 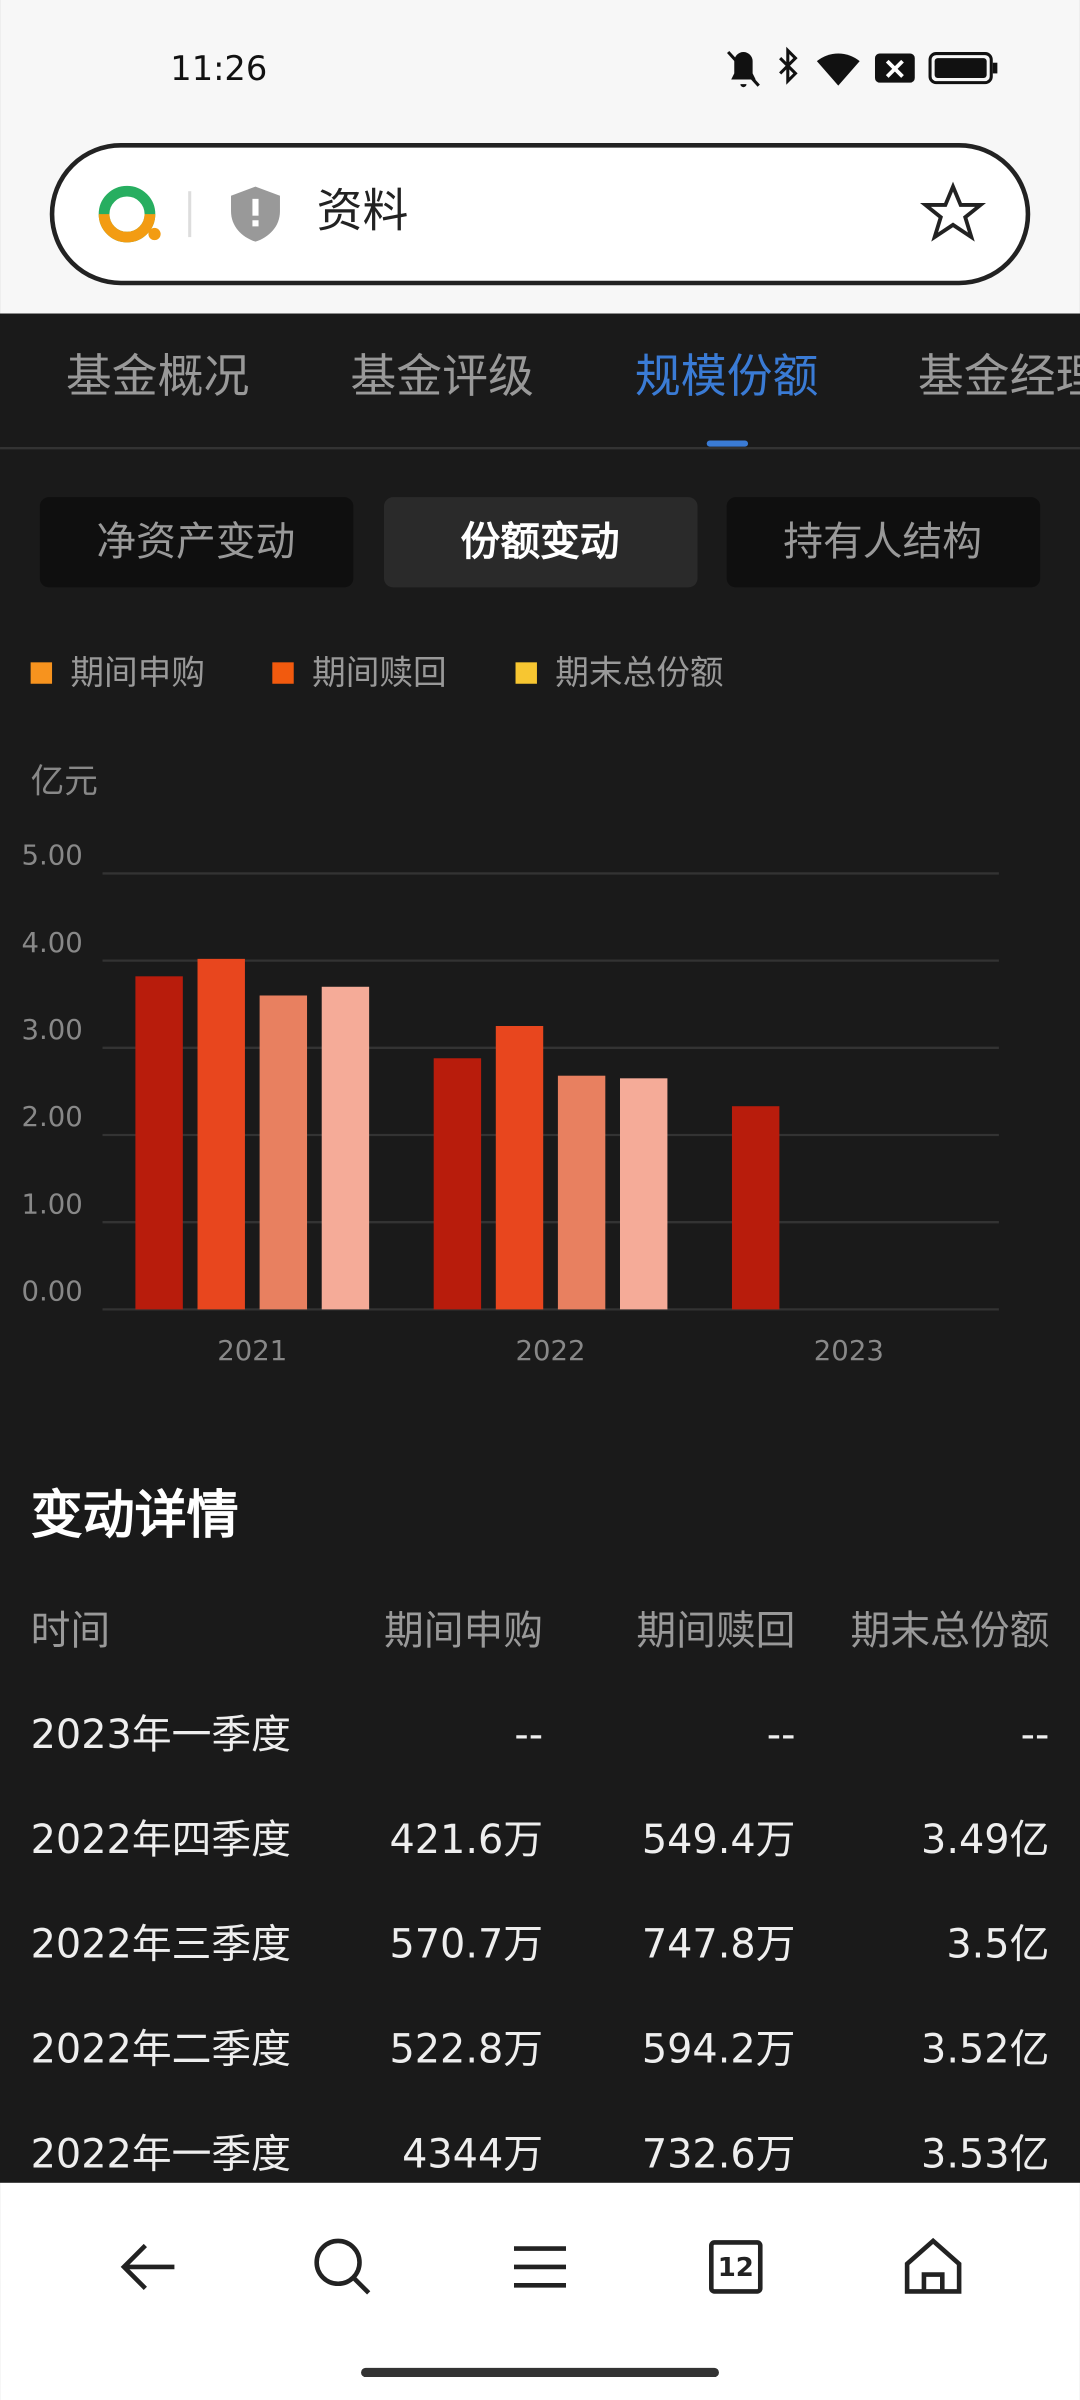 What do you see at coordinates (64, 781) in the screenshot?
I see `y-axis-label: 亿元` at bounding box center [64, 781].